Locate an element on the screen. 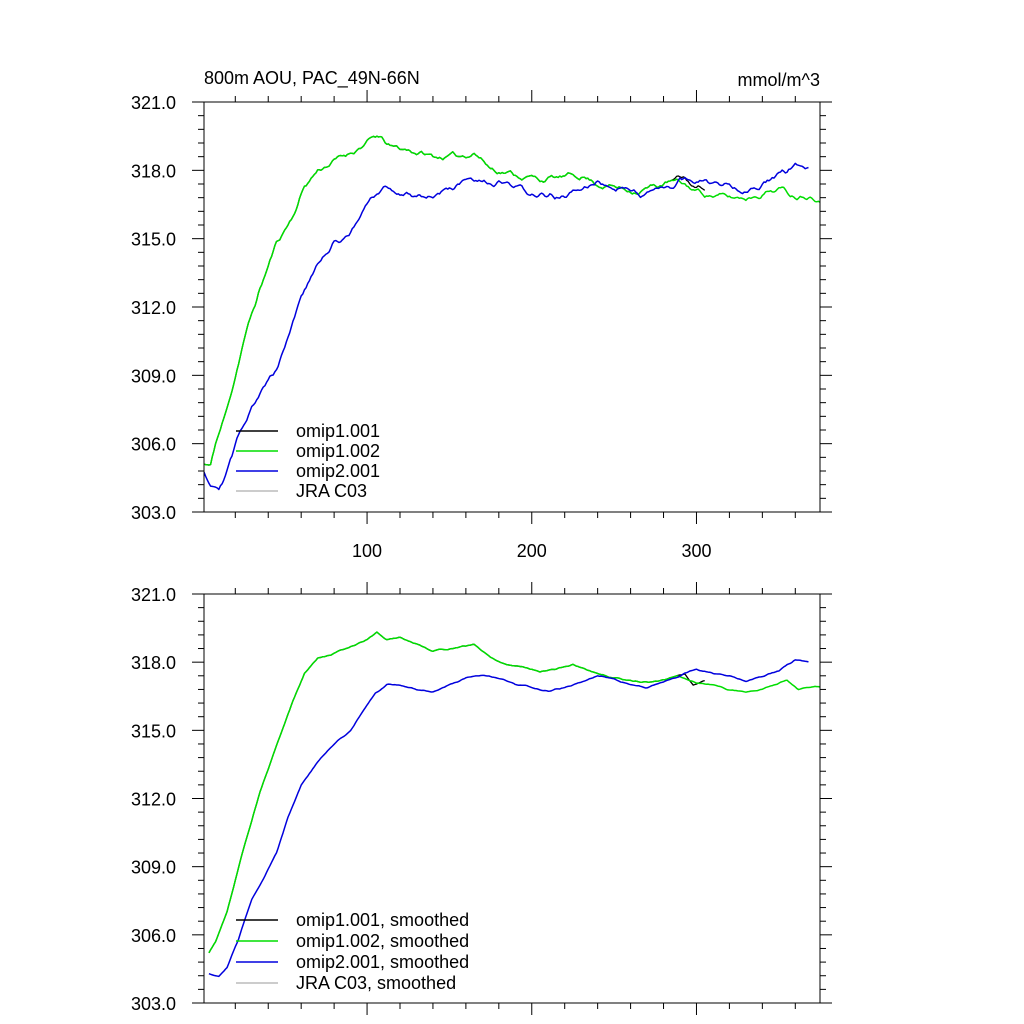  units-label: mmol/m^3 is located at coordinates (779, 80).